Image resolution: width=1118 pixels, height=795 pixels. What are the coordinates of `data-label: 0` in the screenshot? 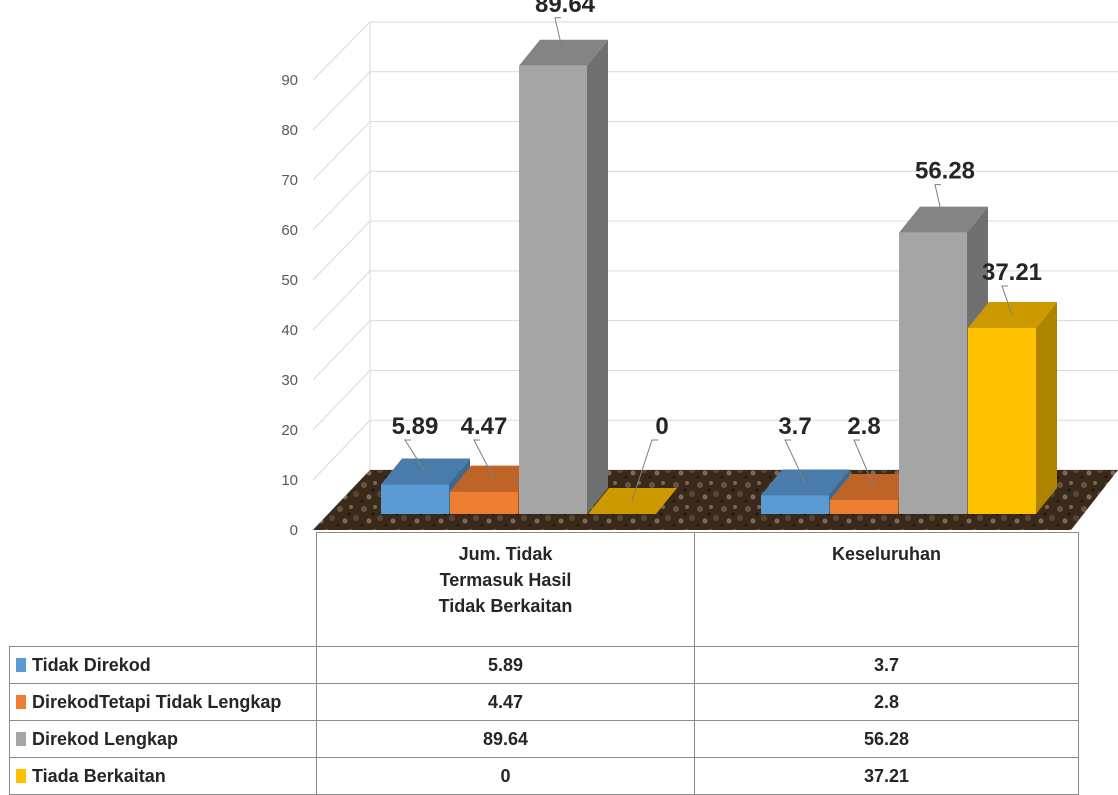 It's located at (661, 426).